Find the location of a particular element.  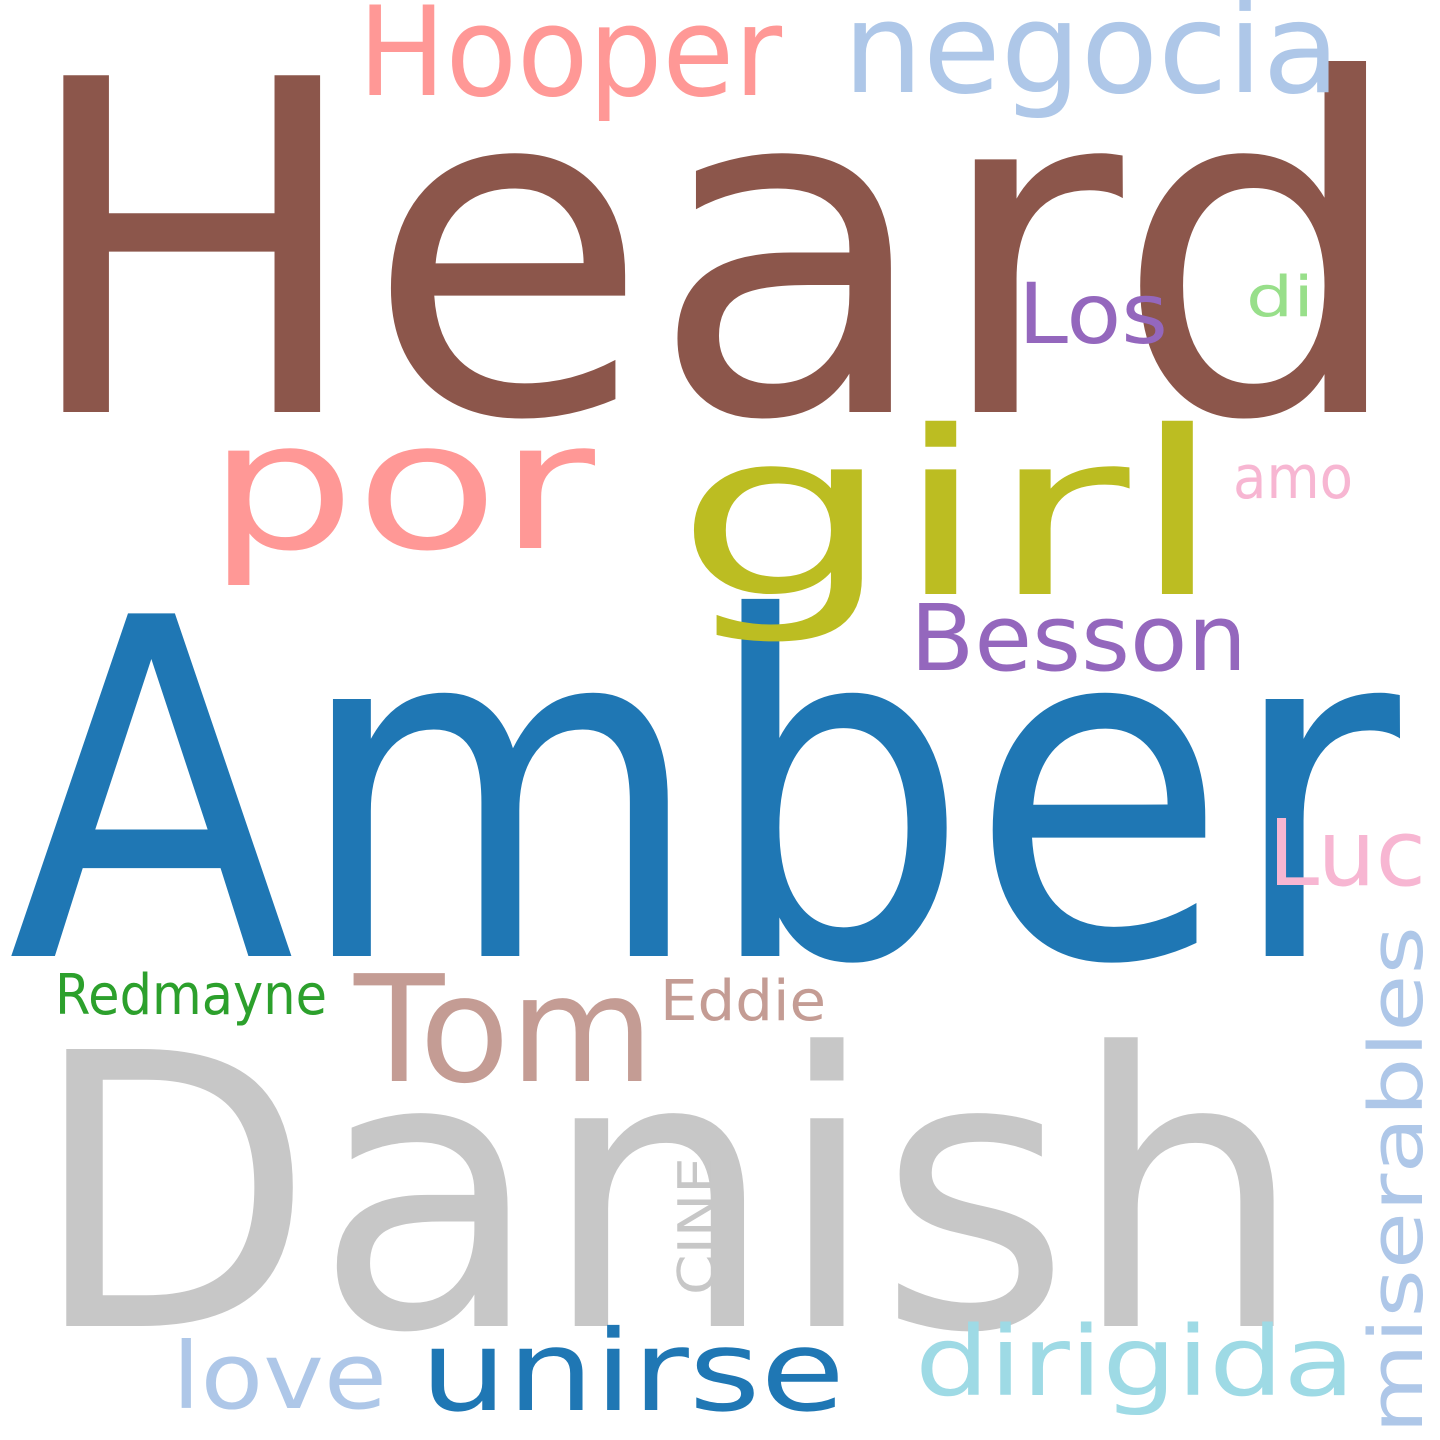

word-di: di is located at coordinates (1280, 297).